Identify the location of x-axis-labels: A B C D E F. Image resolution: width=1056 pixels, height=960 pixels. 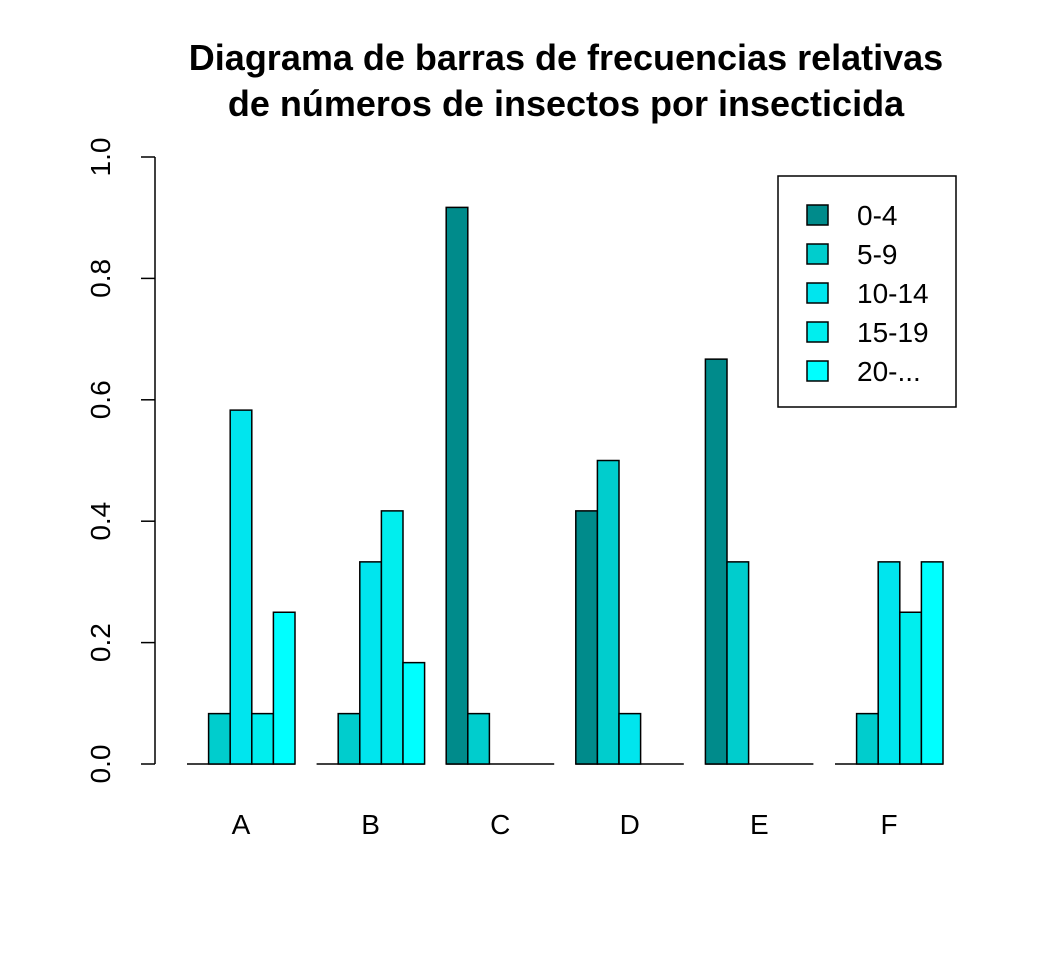
(565, 824).